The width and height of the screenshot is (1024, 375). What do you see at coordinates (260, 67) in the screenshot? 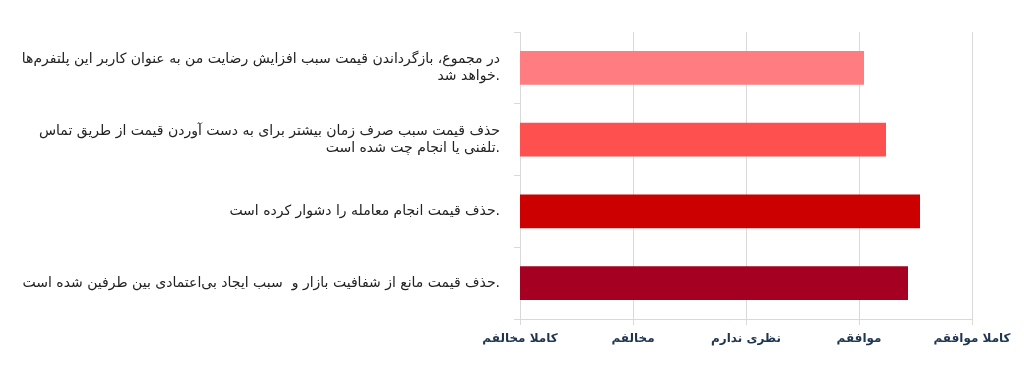
I see `y-tick-label: در مجموع، بازگرداندن قیمت سبب افزایش رضایت من به عنوان کاربر این پلتفرم‌ها خواهد شد.` at bounding box center [260, 67].